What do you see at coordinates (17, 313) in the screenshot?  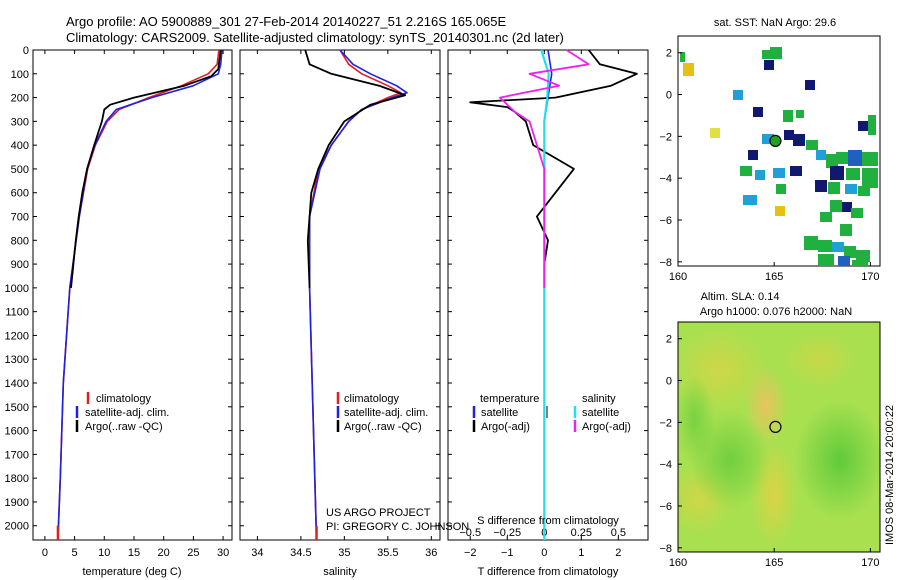 I see `depth-tick-label: 1100` at bounding box center [17, 313].